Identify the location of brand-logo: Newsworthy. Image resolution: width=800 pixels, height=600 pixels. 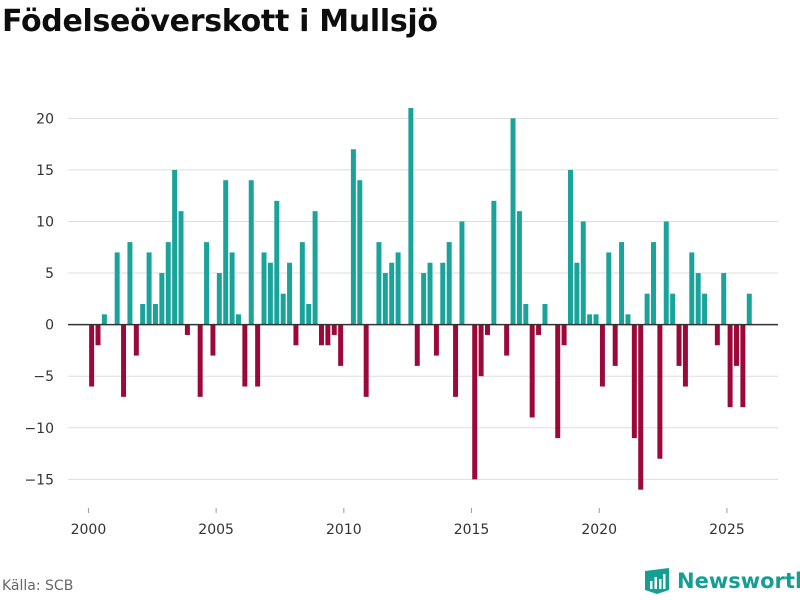
(722, 581).